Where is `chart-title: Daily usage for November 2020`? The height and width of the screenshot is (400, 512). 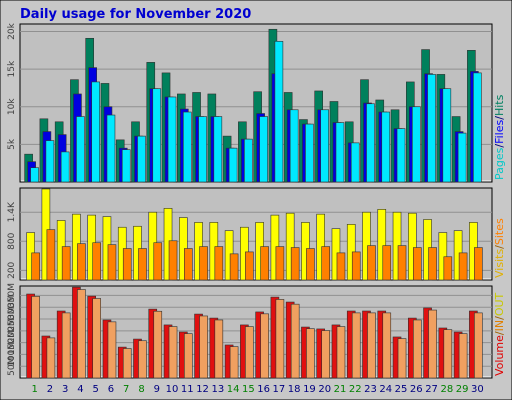 chart-title: Daily usage for November 2020 is located at coordinates (135, 14).